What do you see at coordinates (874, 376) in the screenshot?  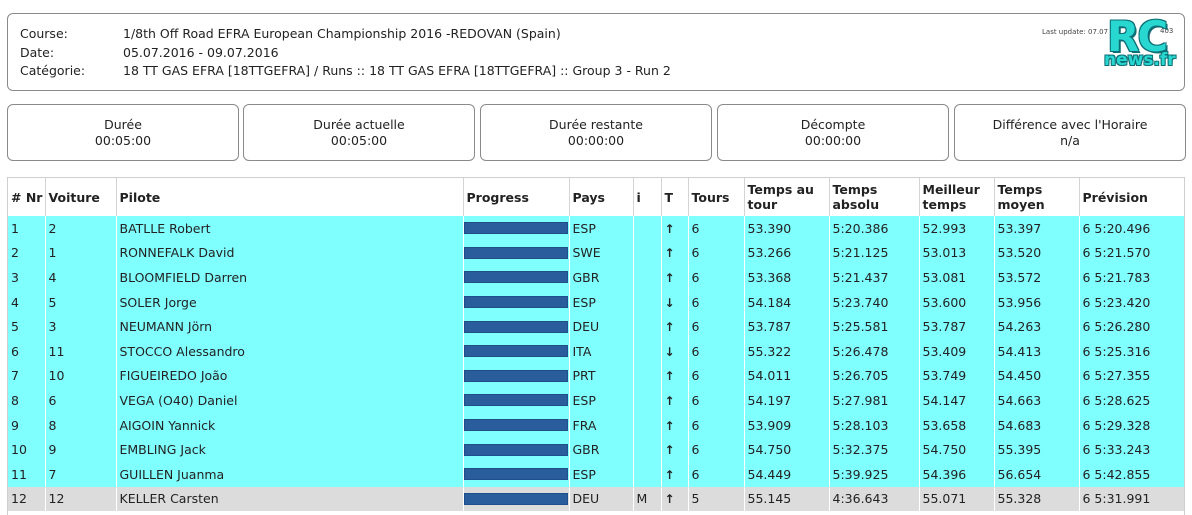 I see `absolute-time-cell: 5:26.705` at bounding box center [874, 376].